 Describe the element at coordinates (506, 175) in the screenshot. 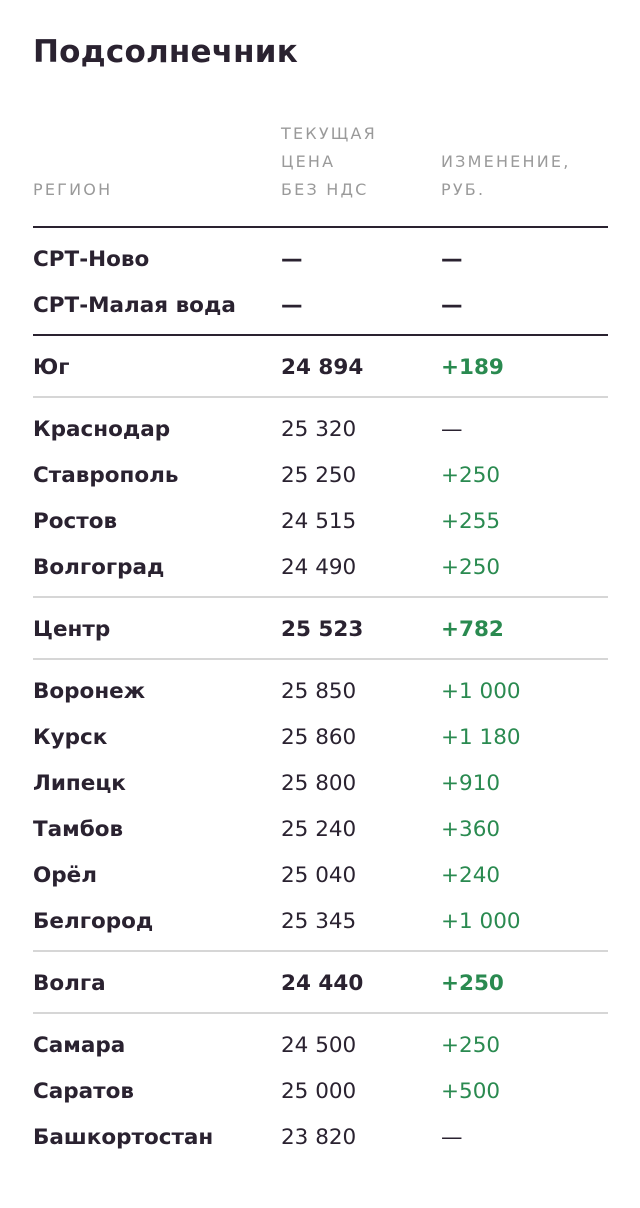

I see `column-header-change: ИЗМЕНЕНИЕ, РУБ.` at that location.